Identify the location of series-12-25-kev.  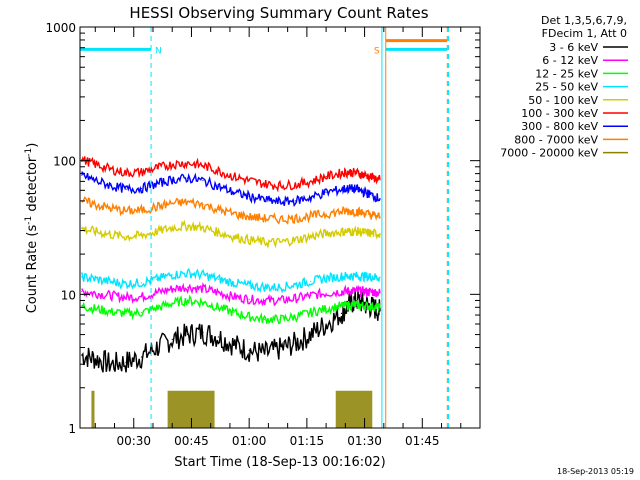
(231, 309).